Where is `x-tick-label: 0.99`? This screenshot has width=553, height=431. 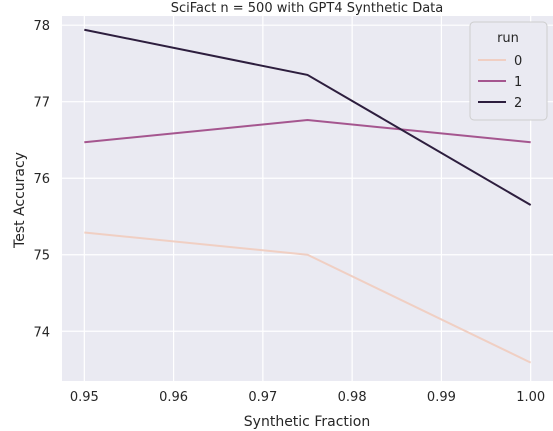
x-tick-label: 0.99 is located at coordinates (441, 397).